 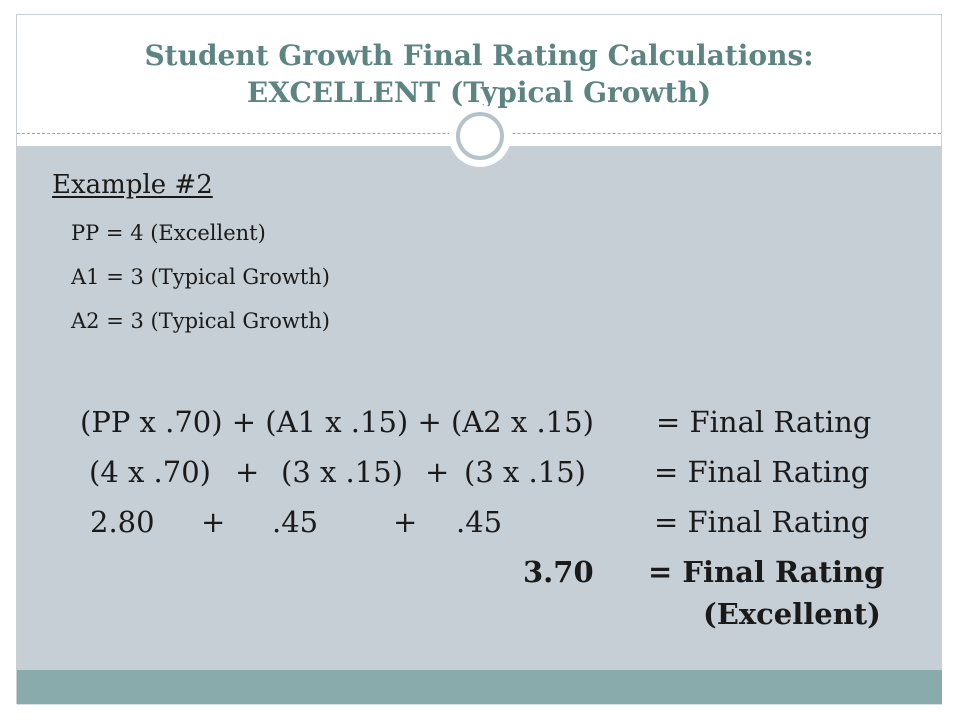 I want to click on definition-a2: A2 = 3 (Typical Growth), so click(x=200, y=321).